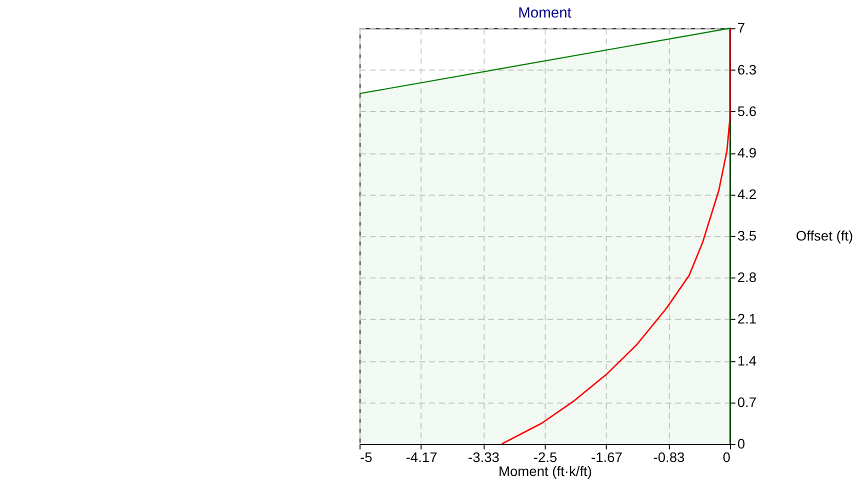  Describe the element at coordinates (669, 458) in the screenshot. I see `x-tick-label: -0.83` at that location.